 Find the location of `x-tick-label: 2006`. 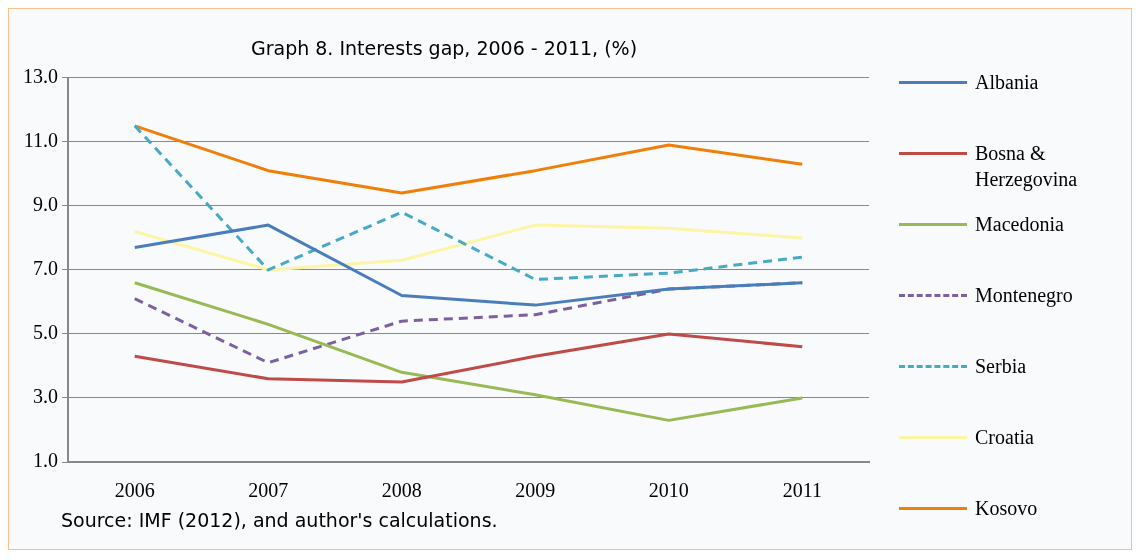

x-tick-label: 2006 is located at coordinates (134, 490).